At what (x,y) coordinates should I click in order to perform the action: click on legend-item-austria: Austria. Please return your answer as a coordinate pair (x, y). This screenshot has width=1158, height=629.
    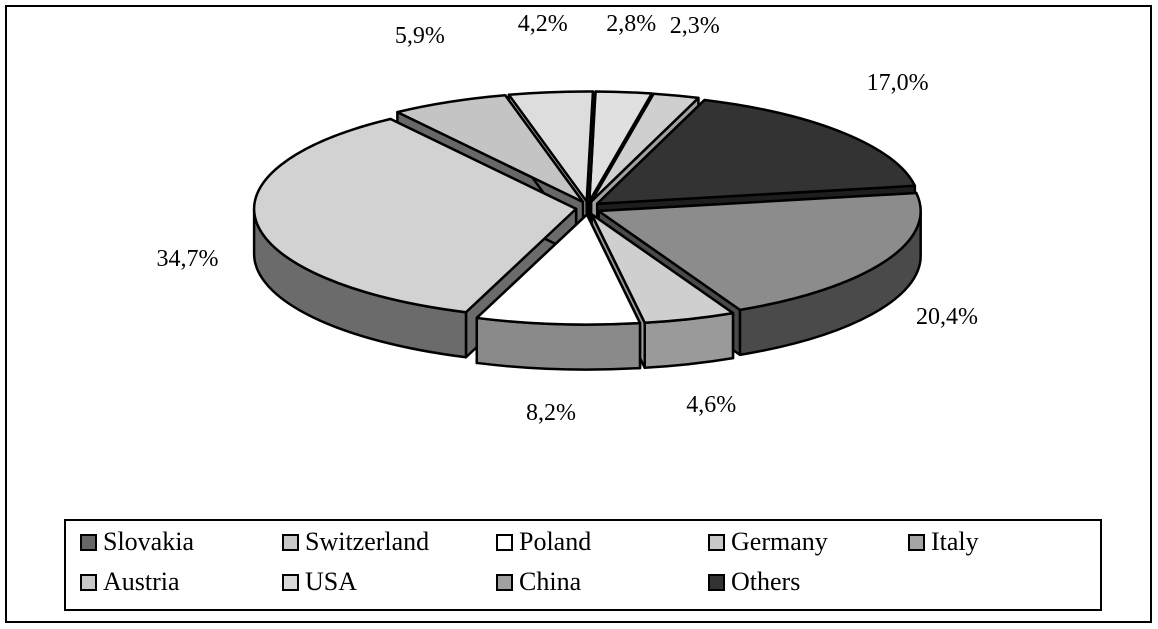
    Looking at the image, I should click on (130, 582).